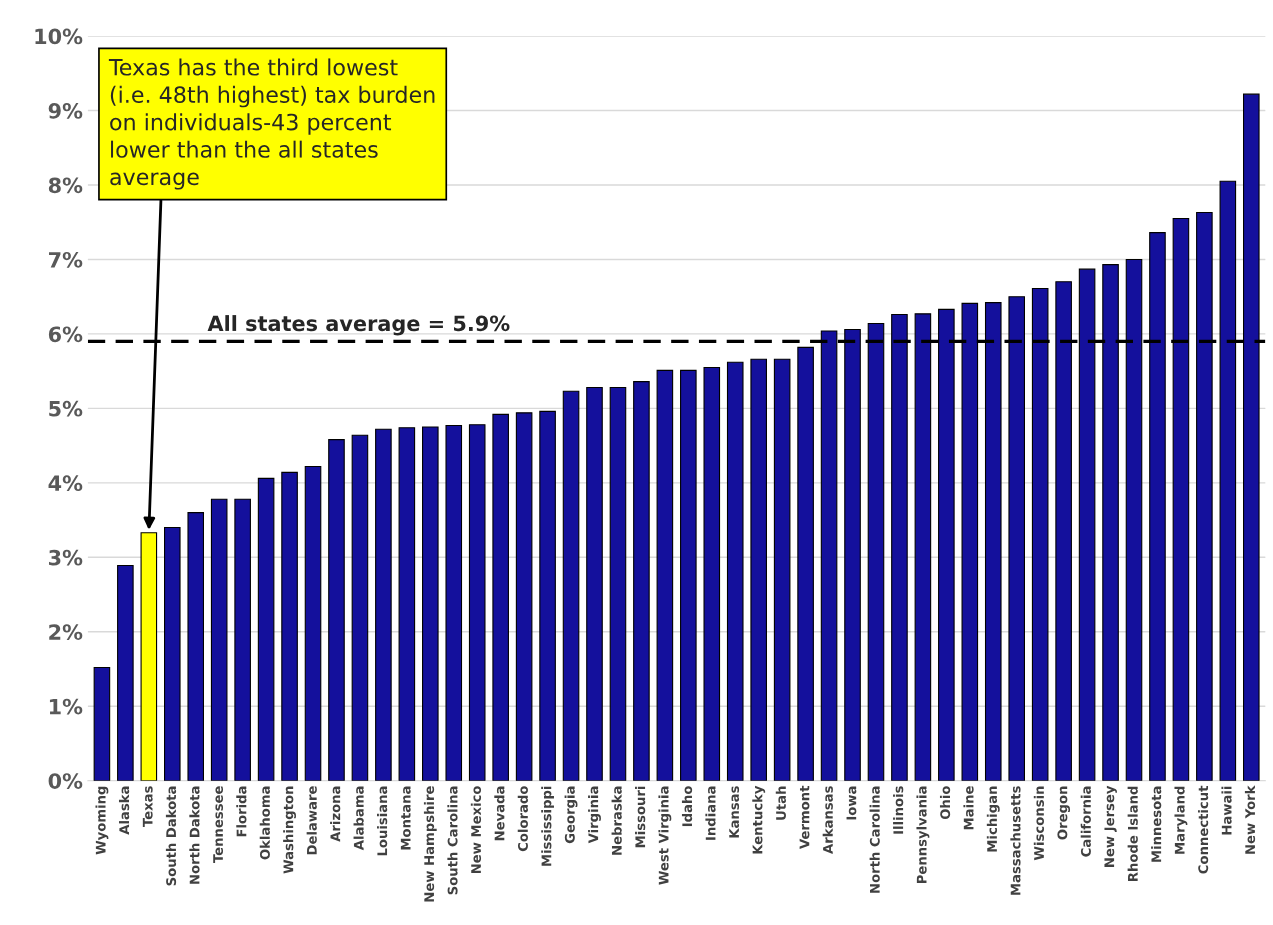  What do you see at coordinates (66, 557) in the screenshot?
I see `y-tick-label: 3%` at bounding box center [66, 557].